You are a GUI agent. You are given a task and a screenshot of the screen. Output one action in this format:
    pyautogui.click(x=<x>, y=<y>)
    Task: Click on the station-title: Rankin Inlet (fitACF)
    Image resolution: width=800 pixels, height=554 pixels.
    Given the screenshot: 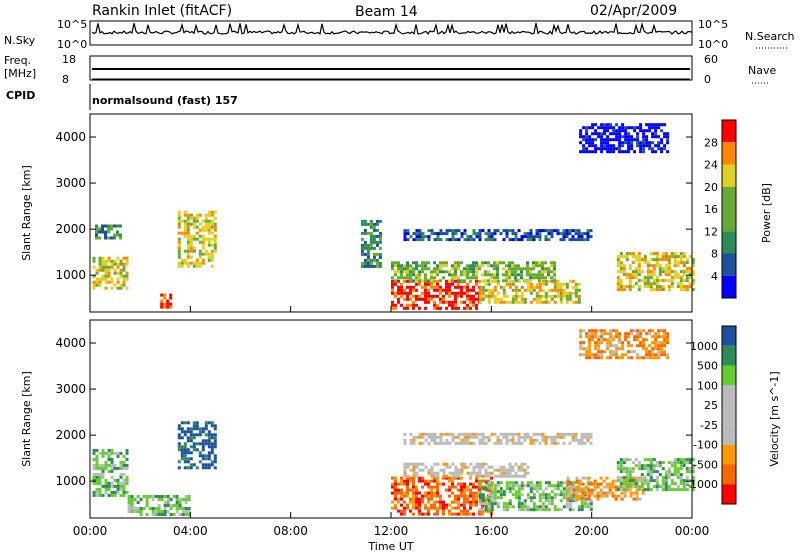 What is the action you would take?
    pyautogui.click(x=162, y=11)
    